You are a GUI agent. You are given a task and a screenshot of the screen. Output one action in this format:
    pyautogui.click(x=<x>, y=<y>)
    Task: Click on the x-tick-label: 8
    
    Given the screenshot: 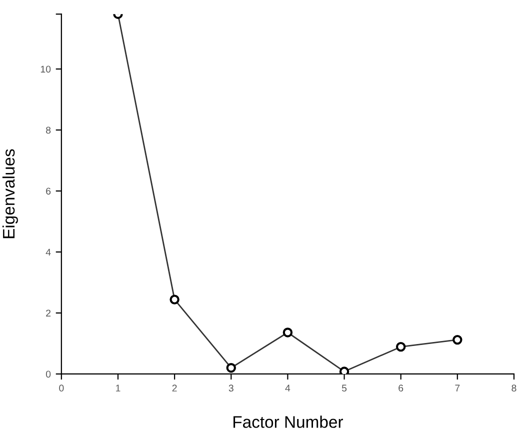 What is the action you would take?
    pyautogui.click(x=514, y=388)
    